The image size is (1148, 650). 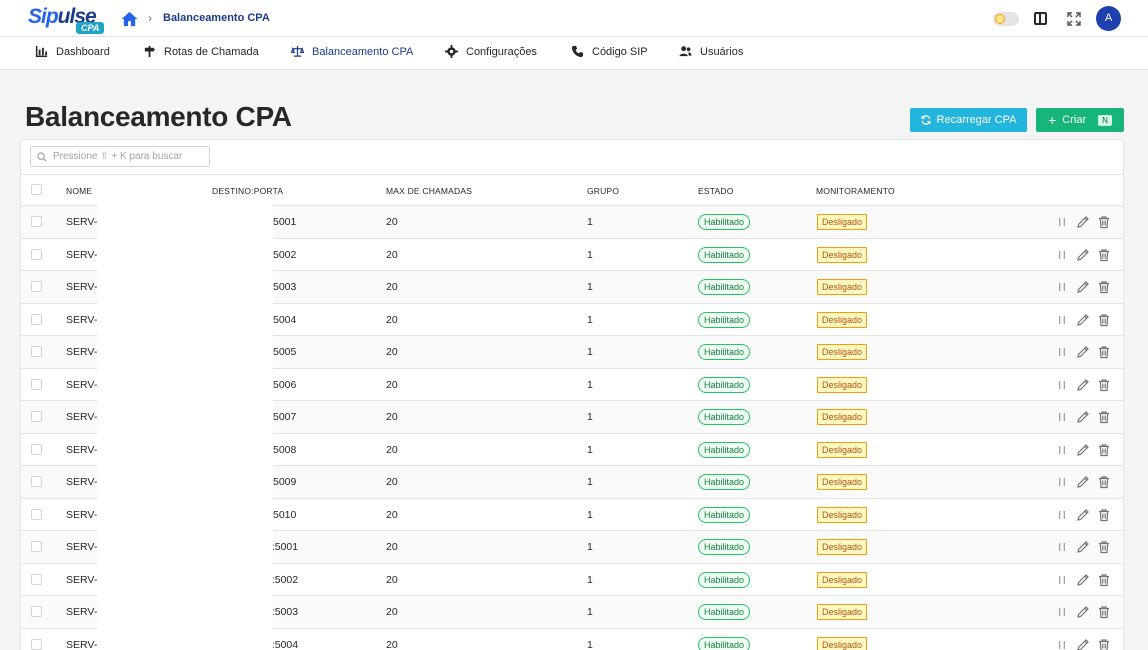 I want to click on nav-item-rotas: Rotas de Chamada, so click(x=201, y=51).